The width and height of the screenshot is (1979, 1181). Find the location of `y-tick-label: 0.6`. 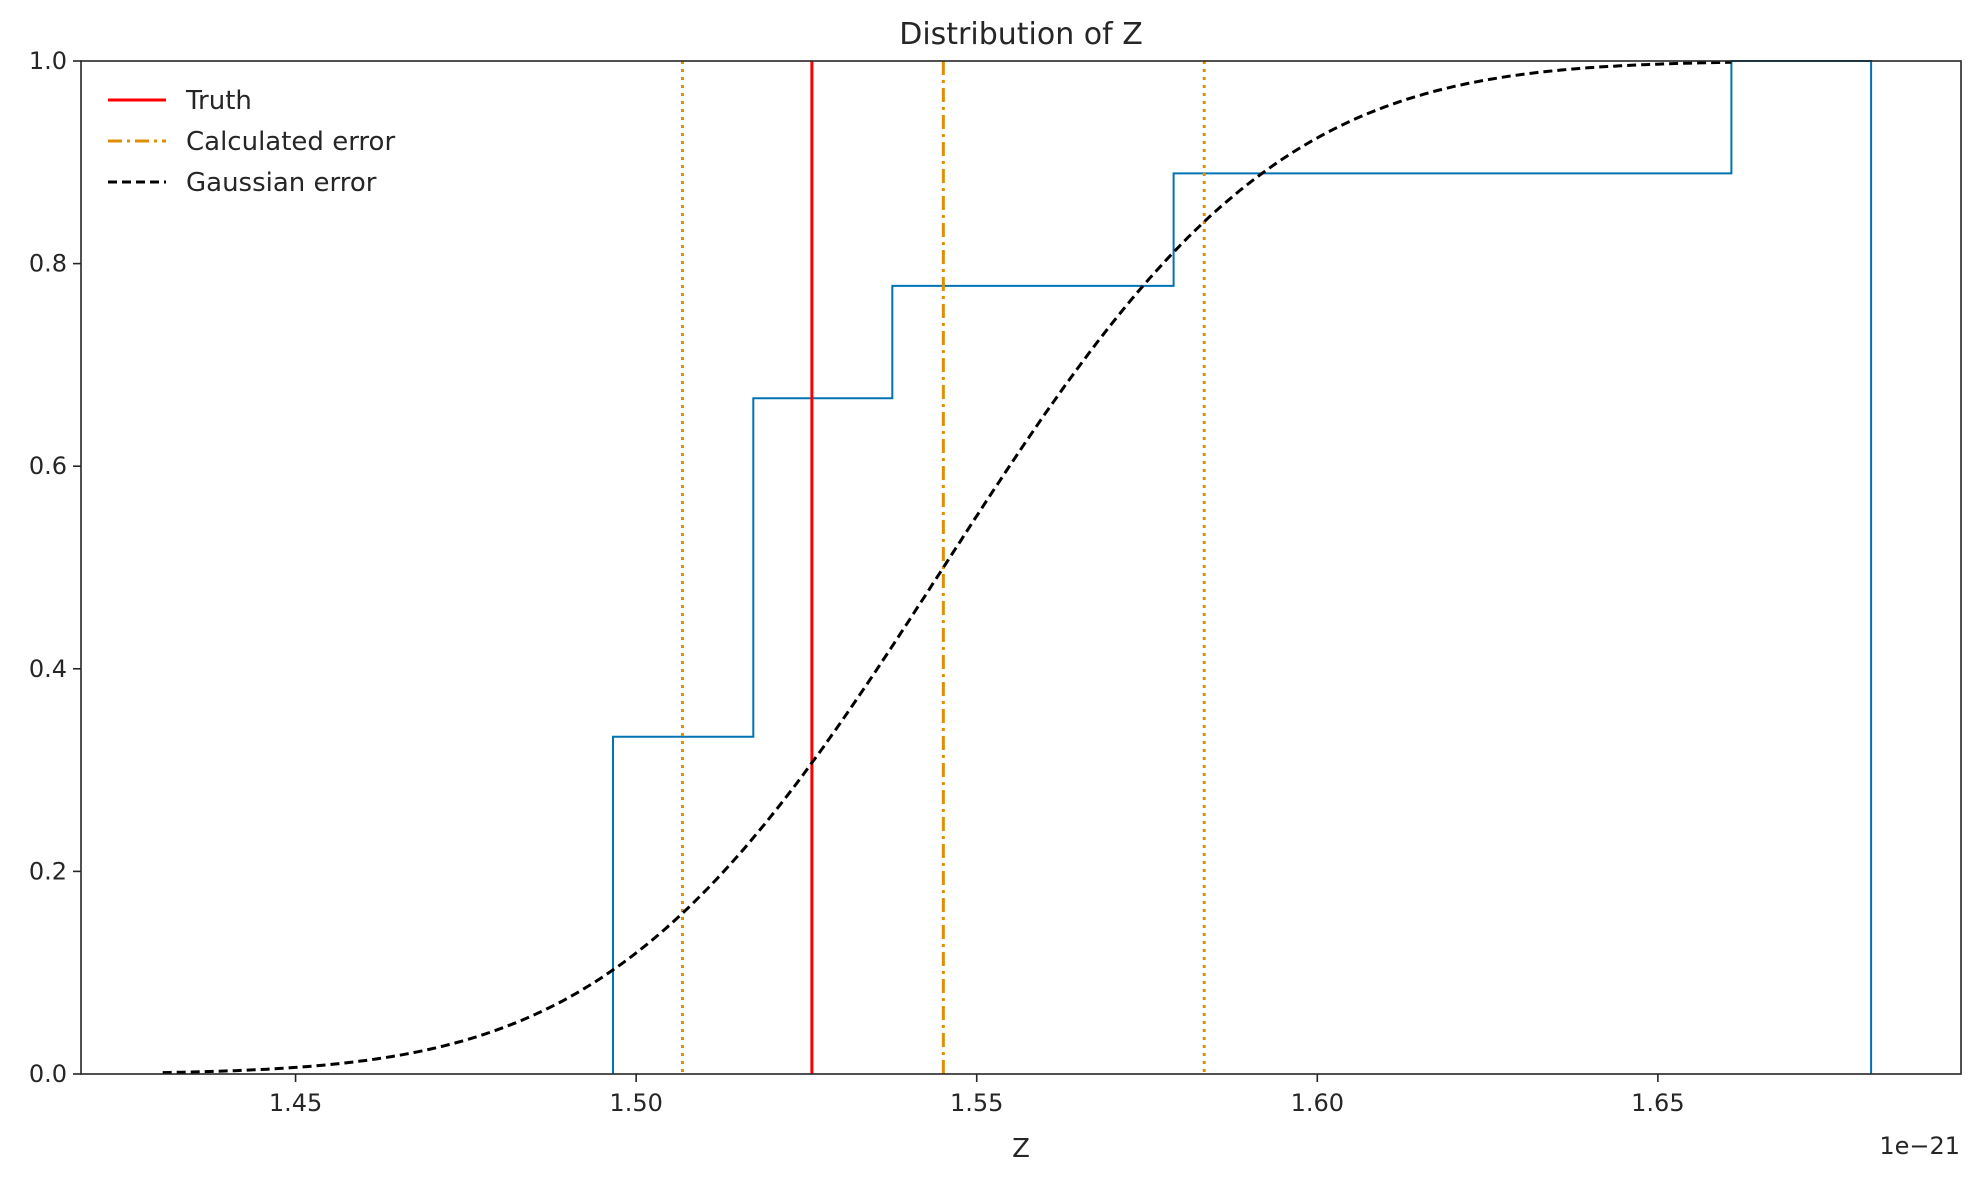

y-tick-label: 0.6 is located at coordinates (48, 466).